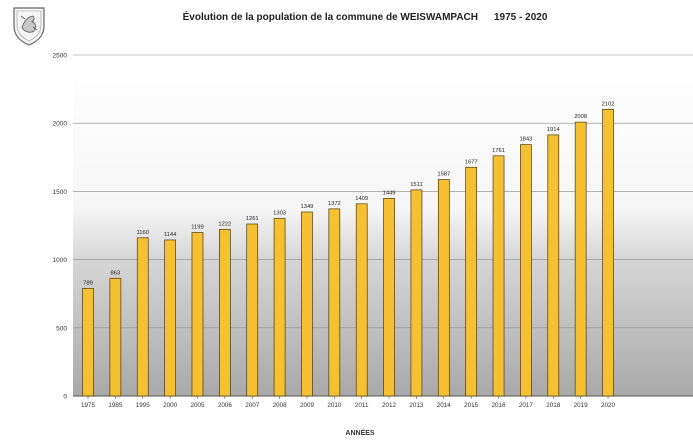 The image size is (693, 443). Describe the element at coordinates (471, 405) in the screenshot. I see `x-tick-label: 2015` at that location.